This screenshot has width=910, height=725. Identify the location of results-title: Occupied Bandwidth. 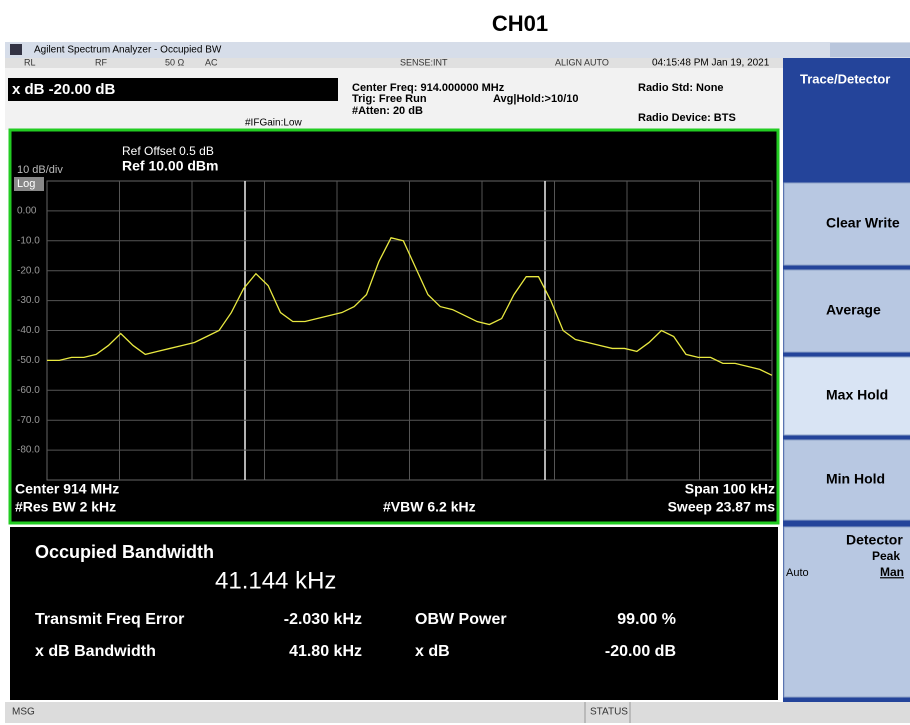
(124, 552).